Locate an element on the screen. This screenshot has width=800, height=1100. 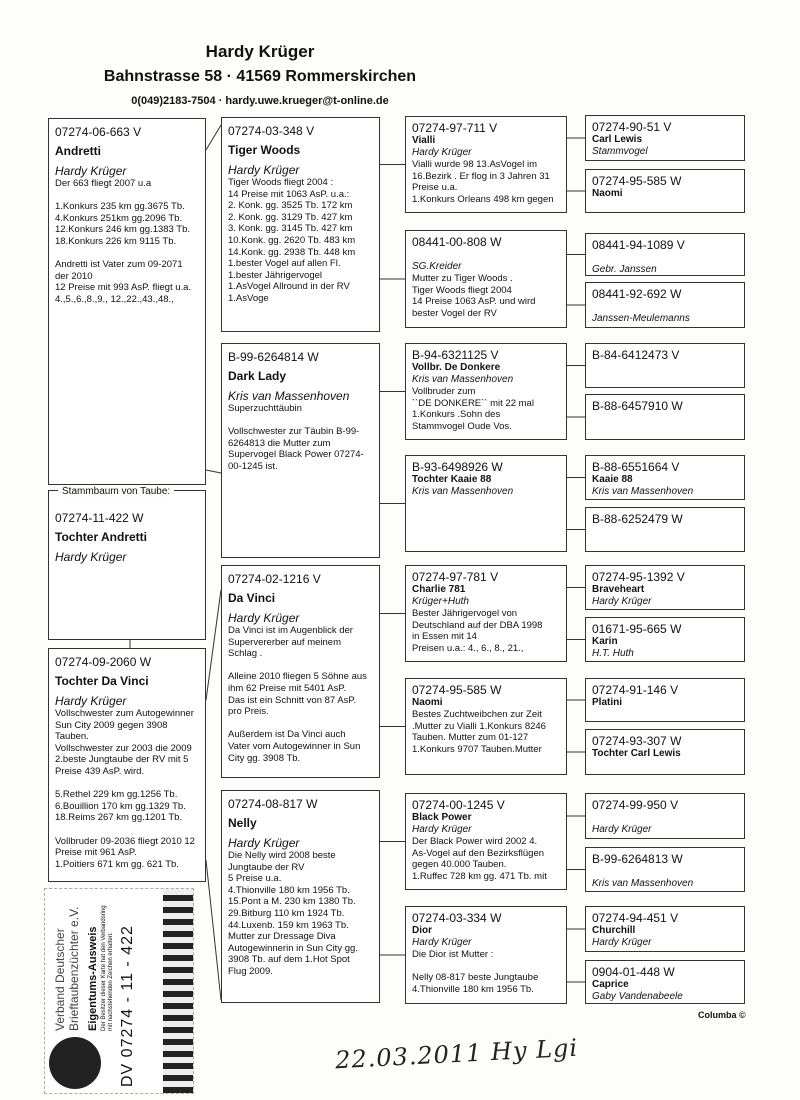
pigeon-name: Tochter Da Vinci is located at coordinates (102, 681).